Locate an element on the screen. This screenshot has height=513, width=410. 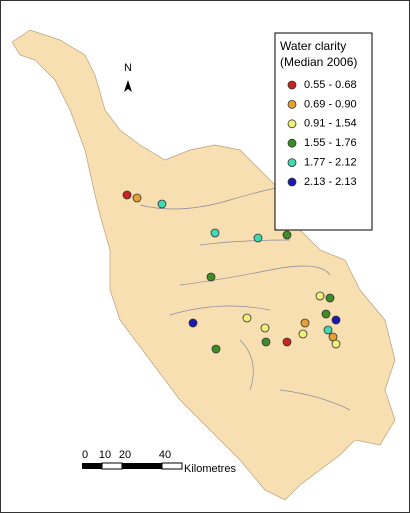
scale-label: 10 is located at coordinates (105, 455).